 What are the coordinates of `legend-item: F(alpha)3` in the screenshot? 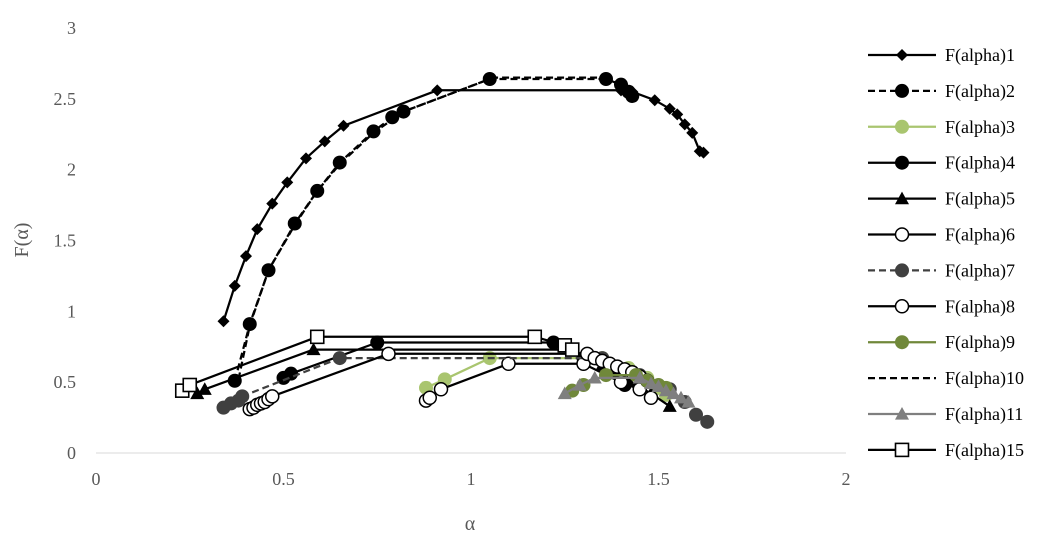 It's located at (941, 127).